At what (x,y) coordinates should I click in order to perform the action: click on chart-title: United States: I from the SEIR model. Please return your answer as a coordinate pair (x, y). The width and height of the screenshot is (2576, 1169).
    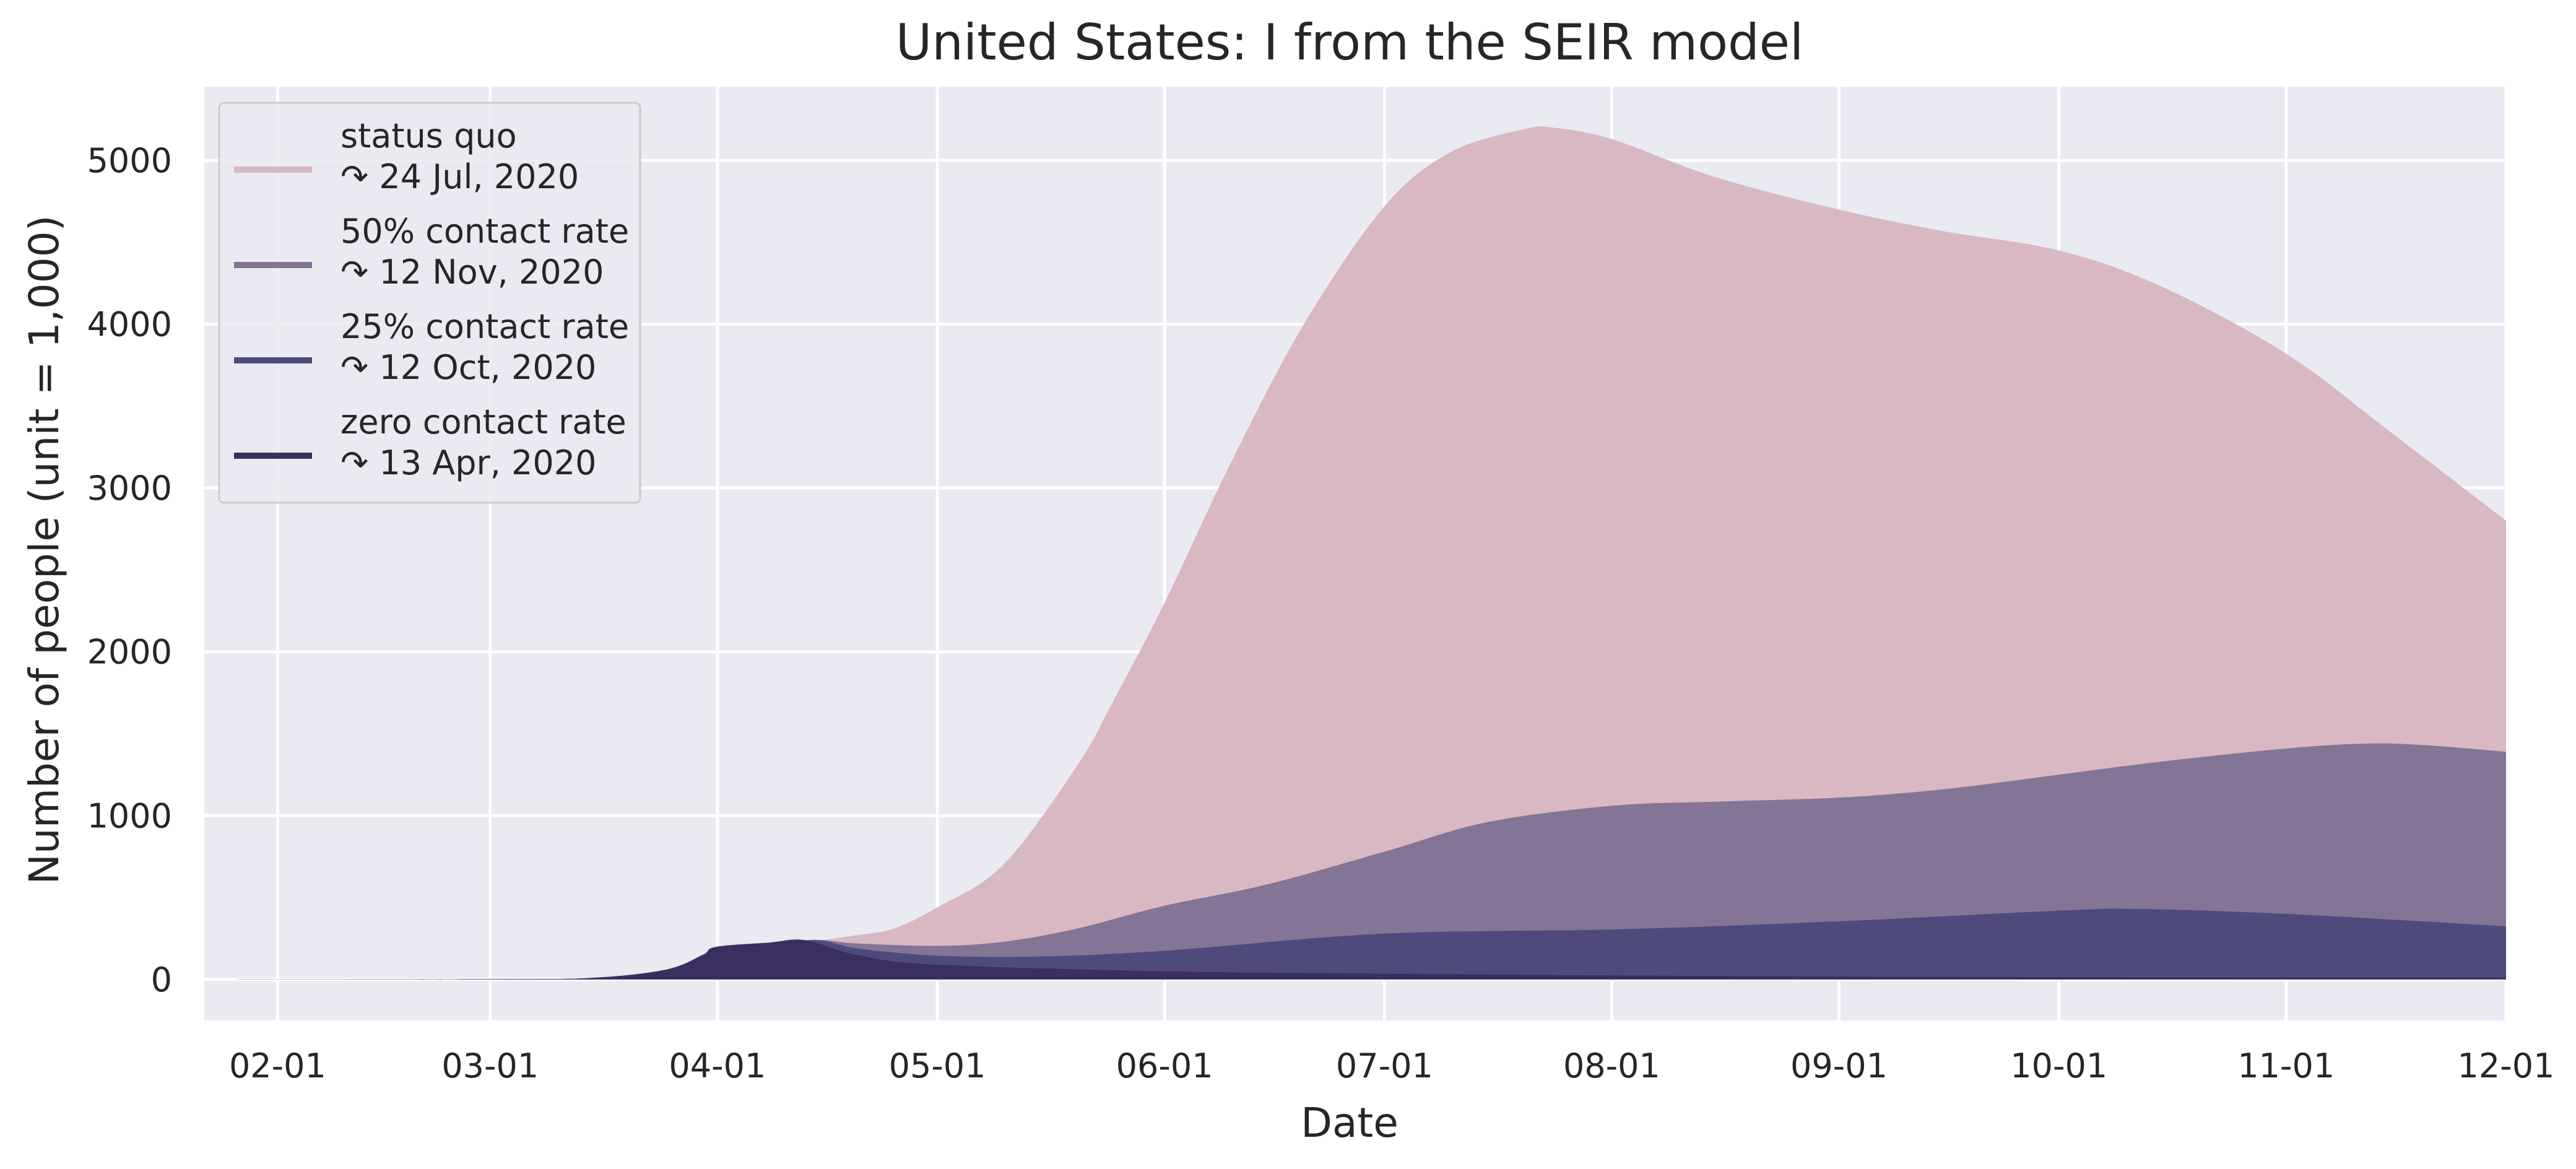
    Looking at the image, I should click on (1349, 43).